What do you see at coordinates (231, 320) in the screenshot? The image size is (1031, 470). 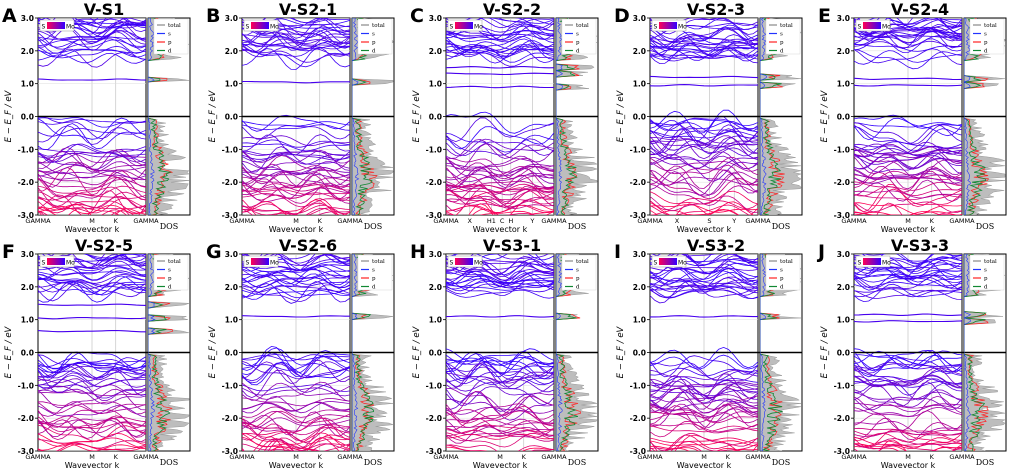 I see `ytick-label: 1.0` at bounding box center [231, 320].